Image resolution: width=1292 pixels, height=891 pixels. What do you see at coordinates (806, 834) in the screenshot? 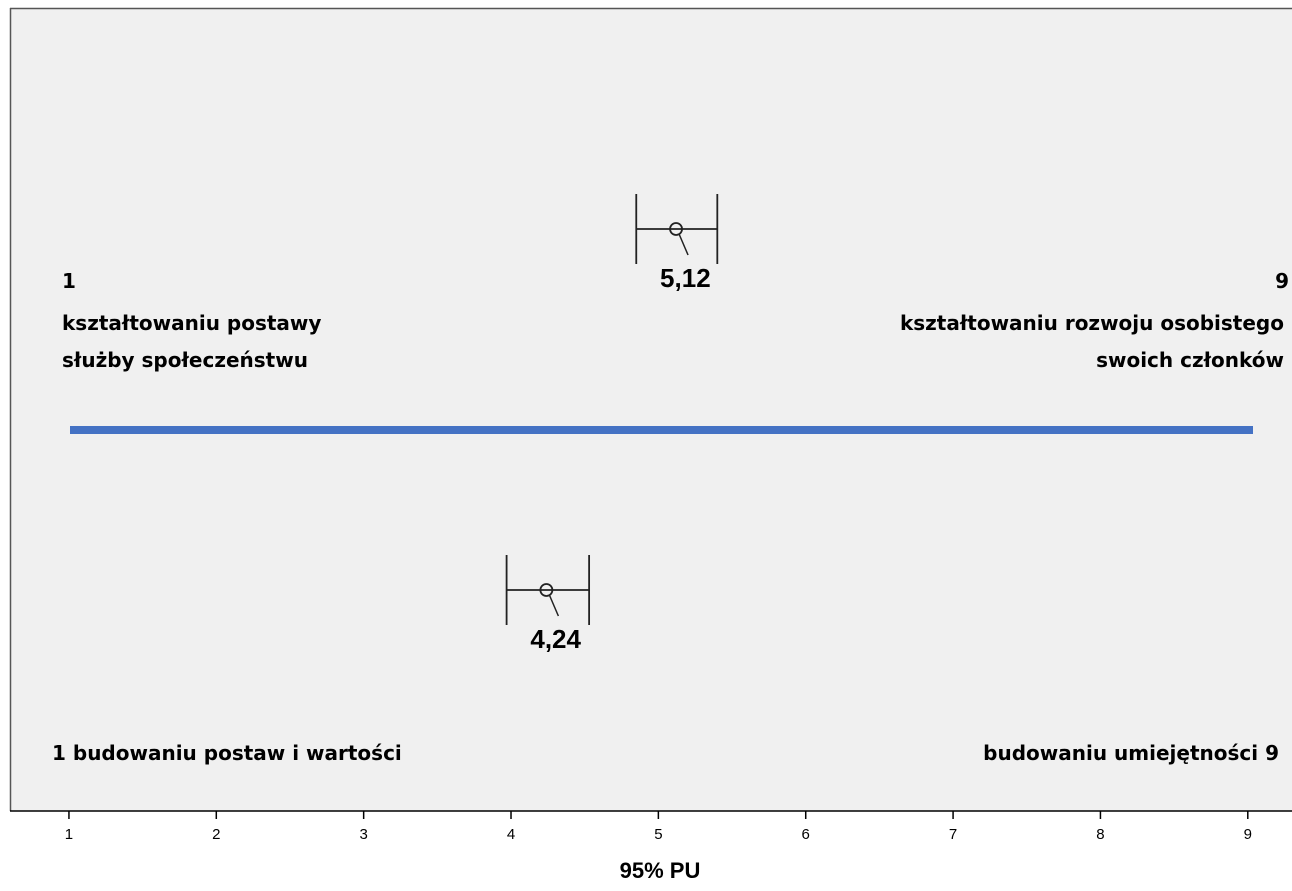
I see `x-tick-label-6: 6` at bounding box center [806, 834].